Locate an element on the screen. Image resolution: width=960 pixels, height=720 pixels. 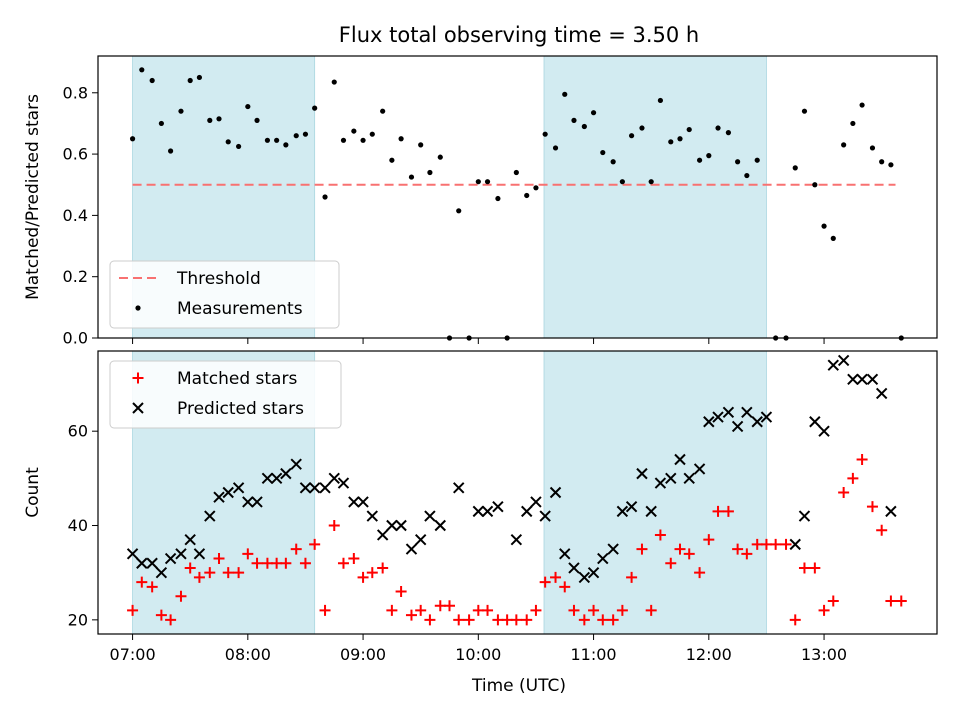
y-tick-label: 0.0 is located at coordinates (75, 338).